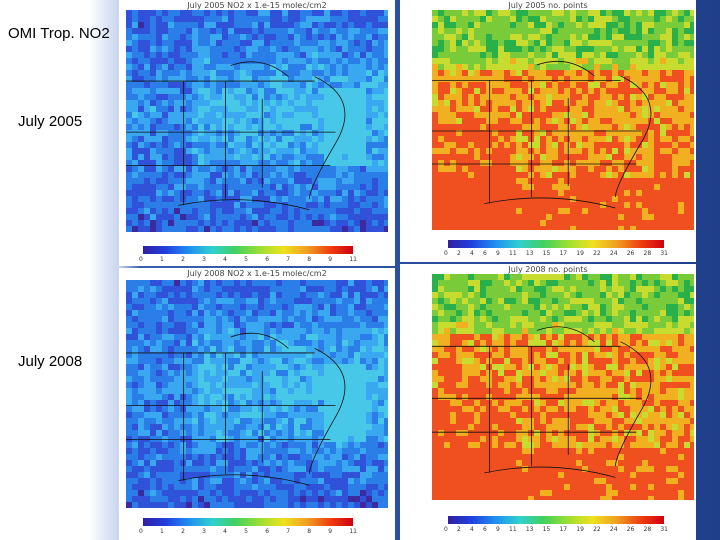  What do you see at coordinates (548, 269) in the screenshot?
I see `map-title: July 2008 no. points` at bounding box center [548, 269].